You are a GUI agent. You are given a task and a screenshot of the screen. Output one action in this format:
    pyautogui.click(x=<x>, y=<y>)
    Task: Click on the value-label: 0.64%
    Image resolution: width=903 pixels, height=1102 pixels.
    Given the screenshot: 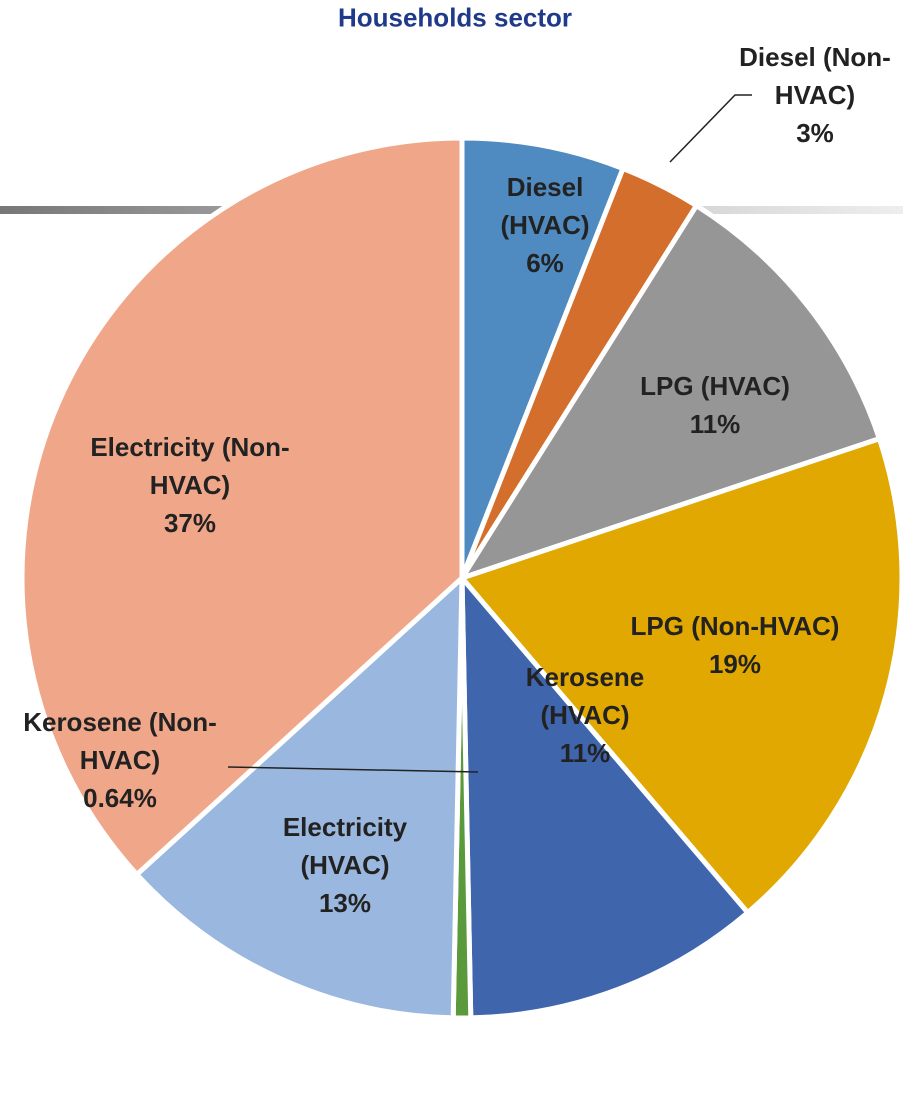 What is the action you would take?
    pyautogui.click(x=120, y=798)
    